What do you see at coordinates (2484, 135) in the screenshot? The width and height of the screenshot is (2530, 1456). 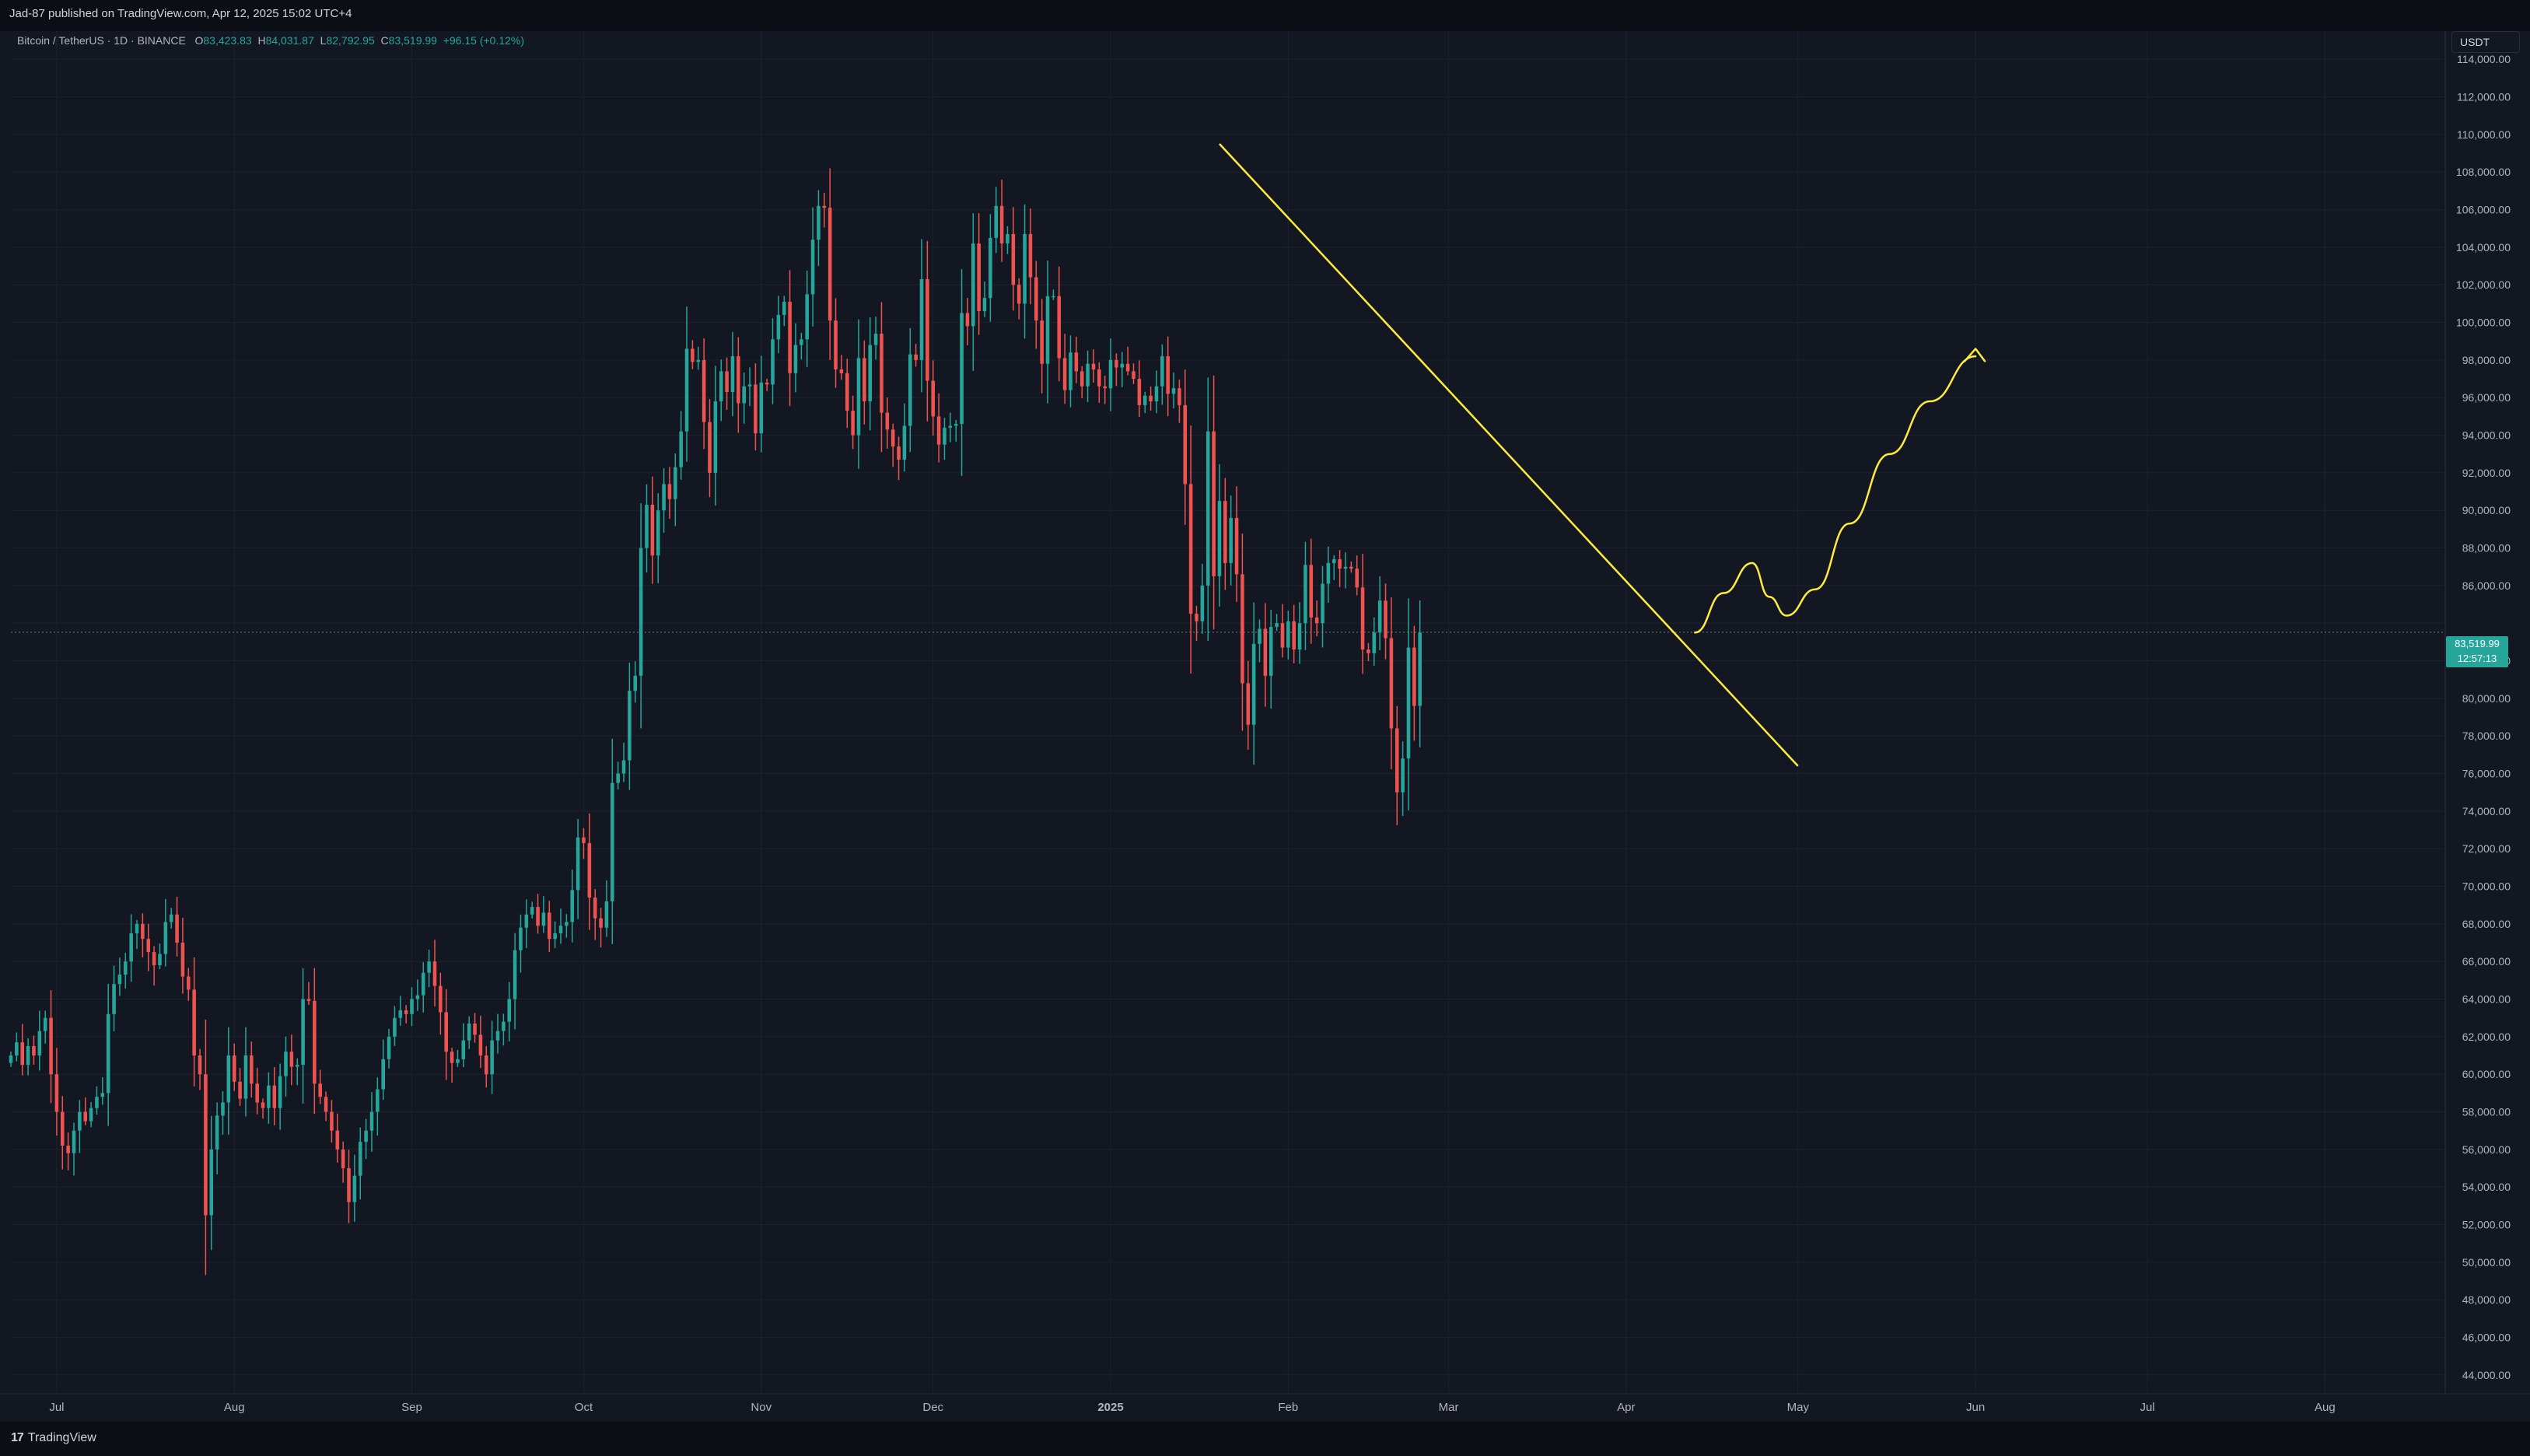 I see `y-tick-label: 110,000.00` at bounding box center [2484, 135].